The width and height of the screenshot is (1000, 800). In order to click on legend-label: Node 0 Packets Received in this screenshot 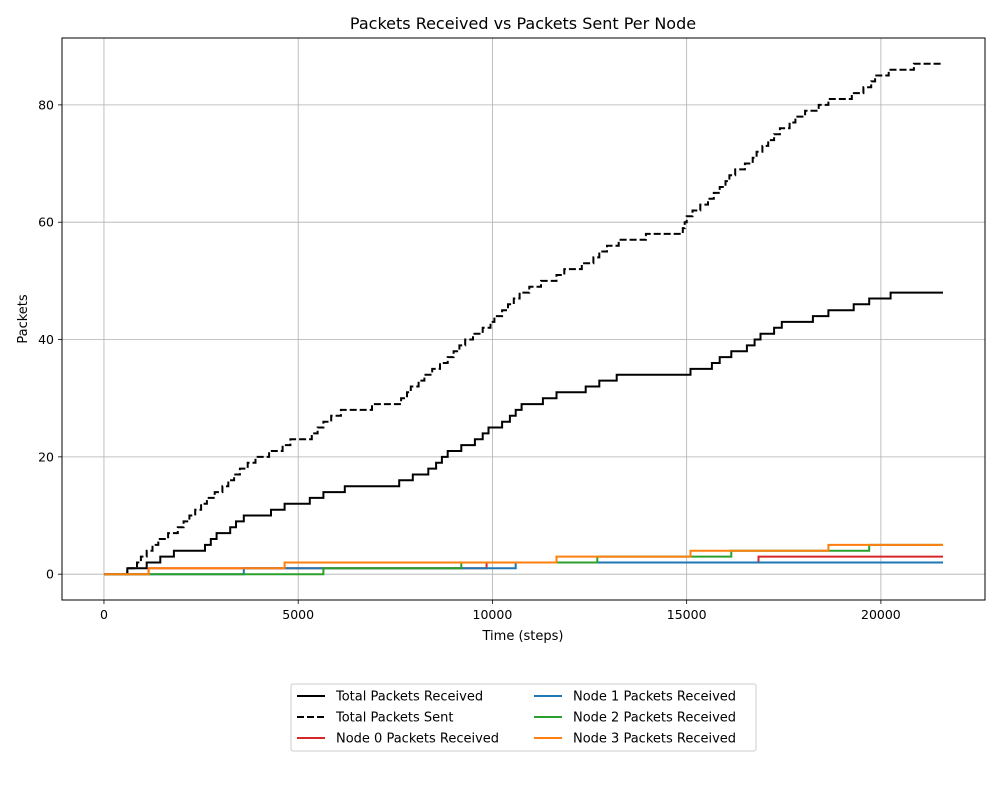, I will do `click(417, 739)`.